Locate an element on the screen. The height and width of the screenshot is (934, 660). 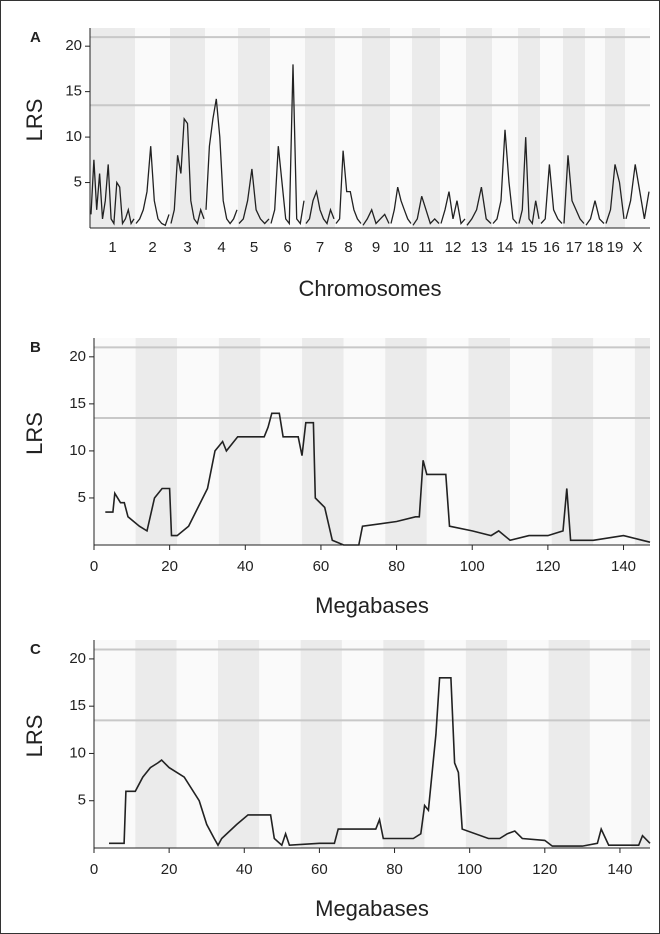
x-tick-label: 1 is located at coordinates (112, 247).